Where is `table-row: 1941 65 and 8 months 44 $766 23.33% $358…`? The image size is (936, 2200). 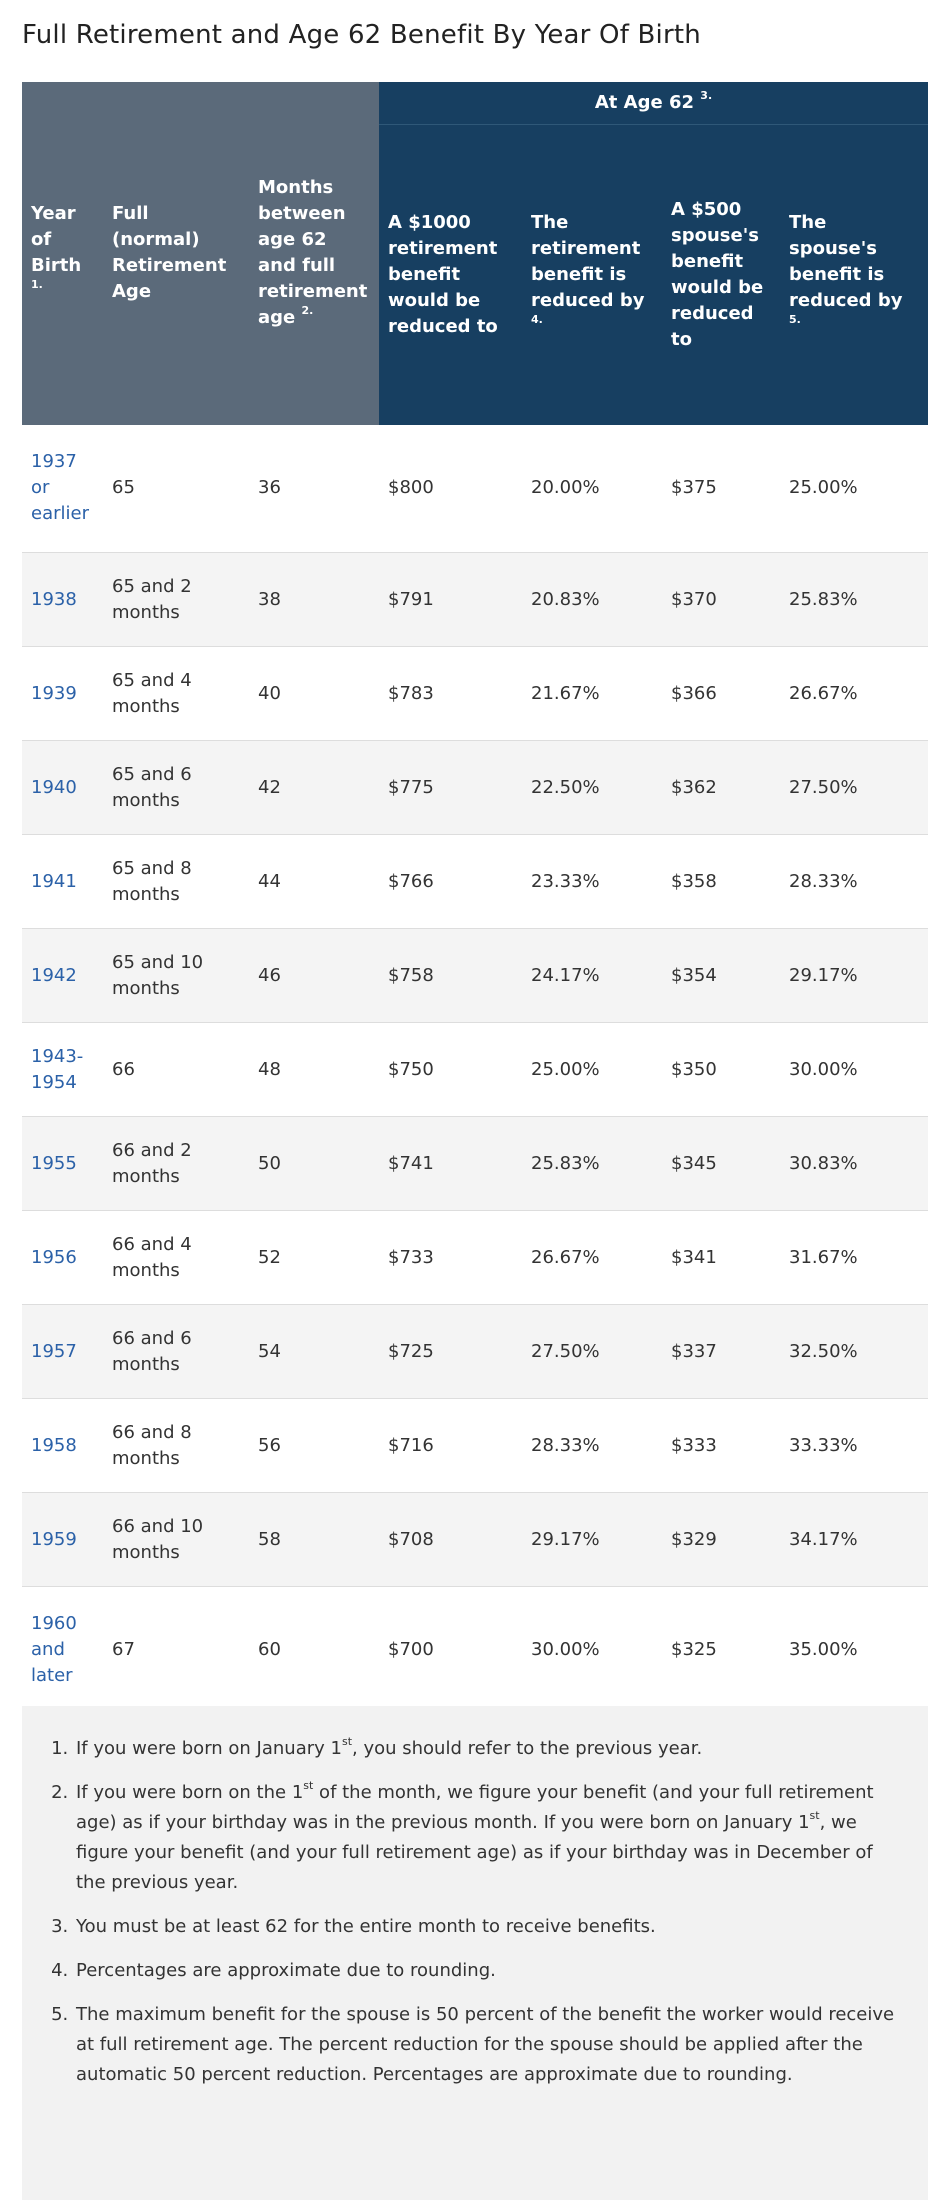
table-row: 1941 65 and 8 months 44 $766 23.33% $358… is located at coordinates (475, 881).